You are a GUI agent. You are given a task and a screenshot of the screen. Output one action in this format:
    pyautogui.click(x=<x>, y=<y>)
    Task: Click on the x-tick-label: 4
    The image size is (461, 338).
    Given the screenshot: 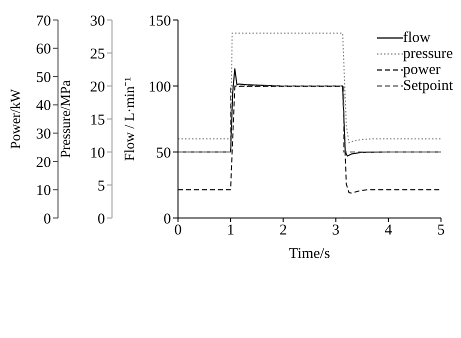 What is the action you would take?
    pyautogui.click(x=388, y=230)
    